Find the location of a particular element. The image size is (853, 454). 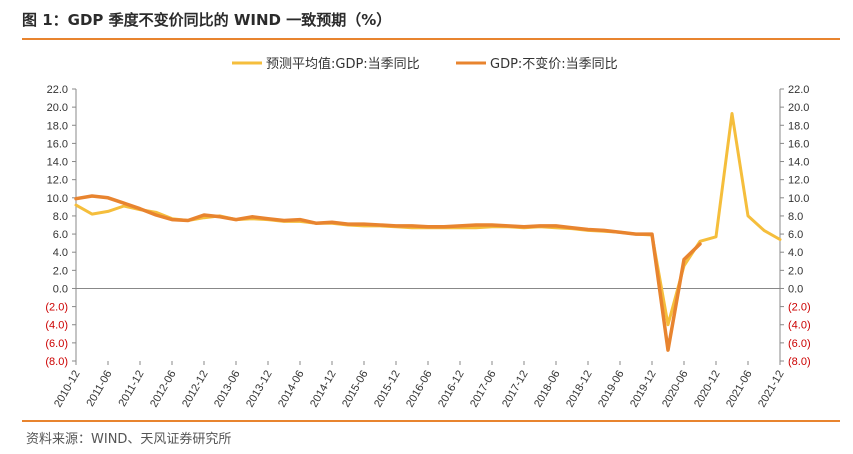

x-tick-label: 2016-12 is located at coordinates (451, 389).